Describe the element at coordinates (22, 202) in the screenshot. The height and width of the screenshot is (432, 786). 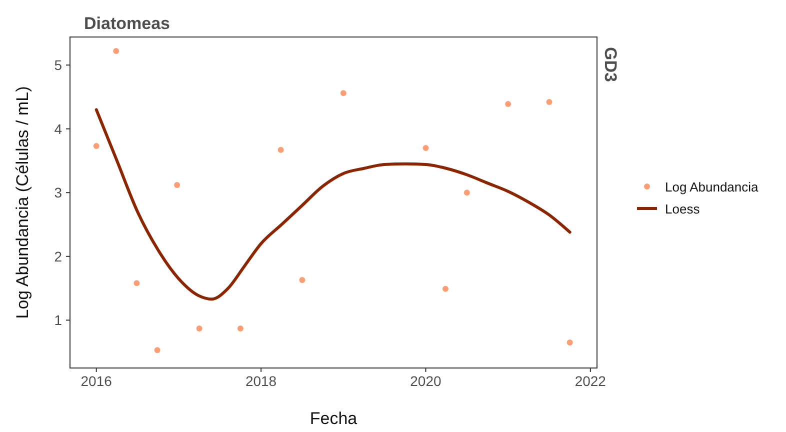
I see `y-axis-title: Log Abundancia (Células / mL)` at that location.